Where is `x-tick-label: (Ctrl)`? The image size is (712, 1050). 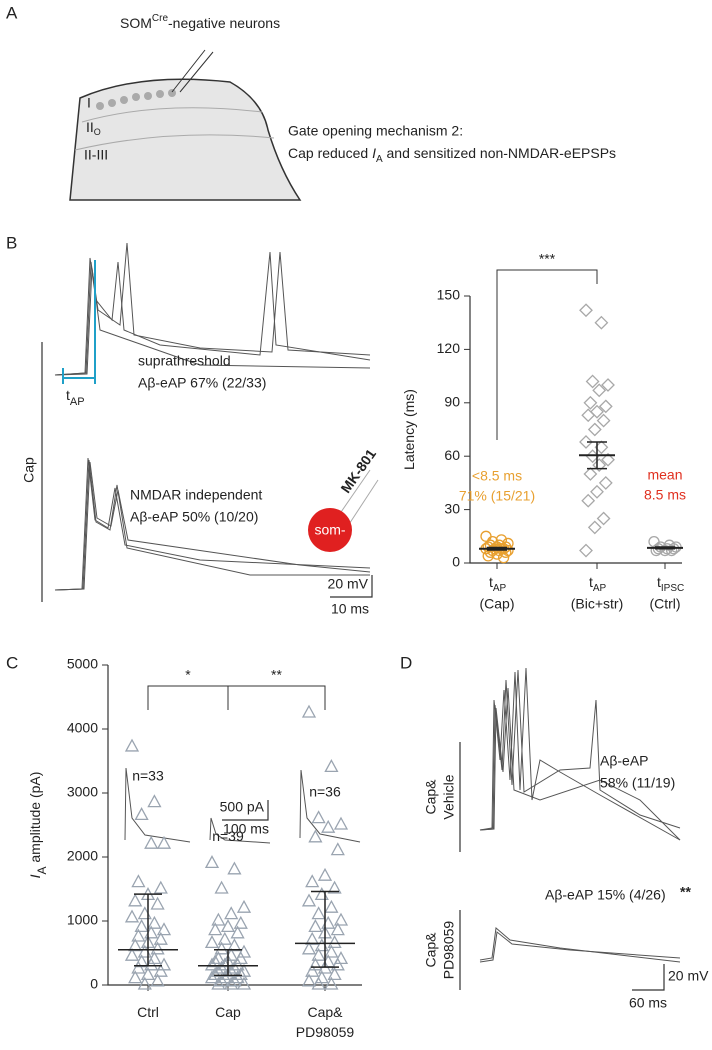 x-tick-label: (Ctrl) is located at coordinates (664, 604).